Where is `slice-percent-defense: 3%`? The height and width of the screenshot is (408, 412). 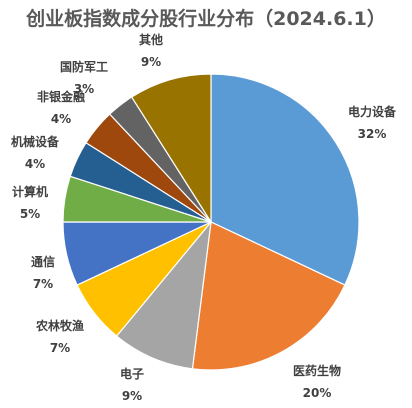
slice-percent-defense: 3% is located at coordinates (84, 89).